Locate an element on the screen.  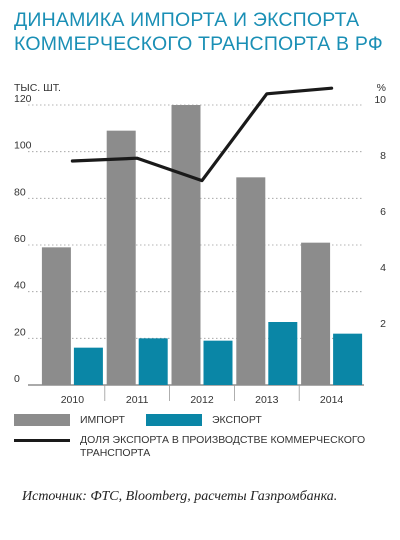
legend-item-export: ЭКСПОРТ is located at coordinates (204, 420).